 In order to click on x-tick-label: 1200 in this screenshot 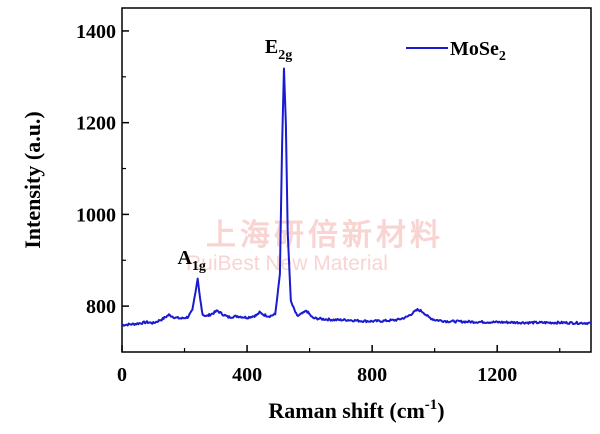, I will do `click(497, 375)`.